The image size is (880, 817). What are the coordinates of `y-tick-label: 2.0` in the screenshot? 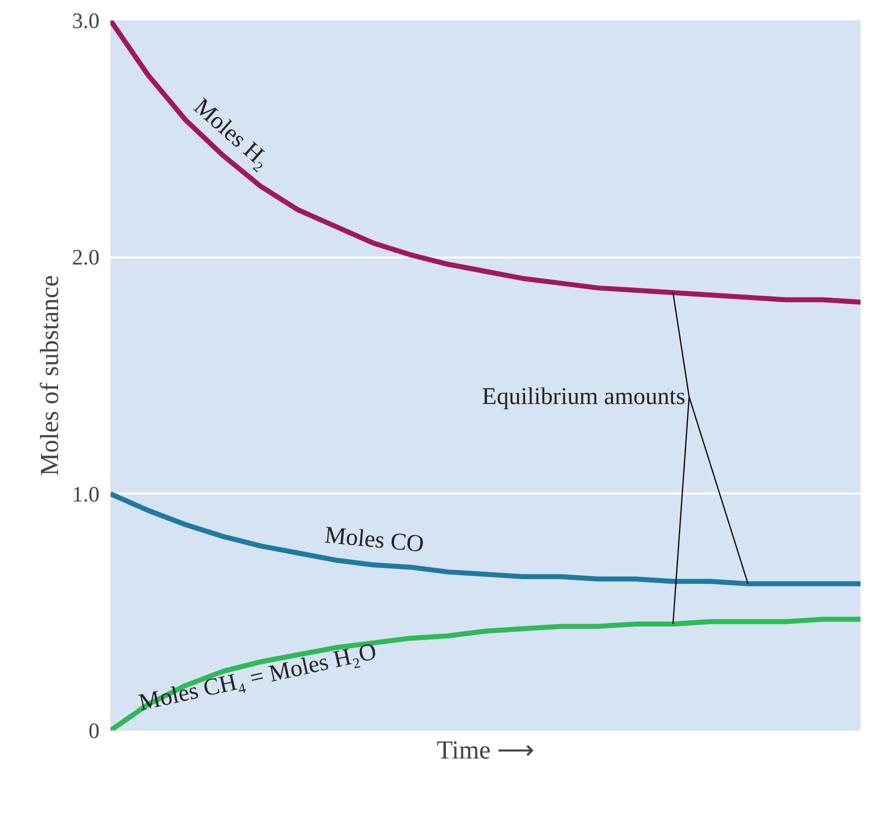 It's located at (86, 257).